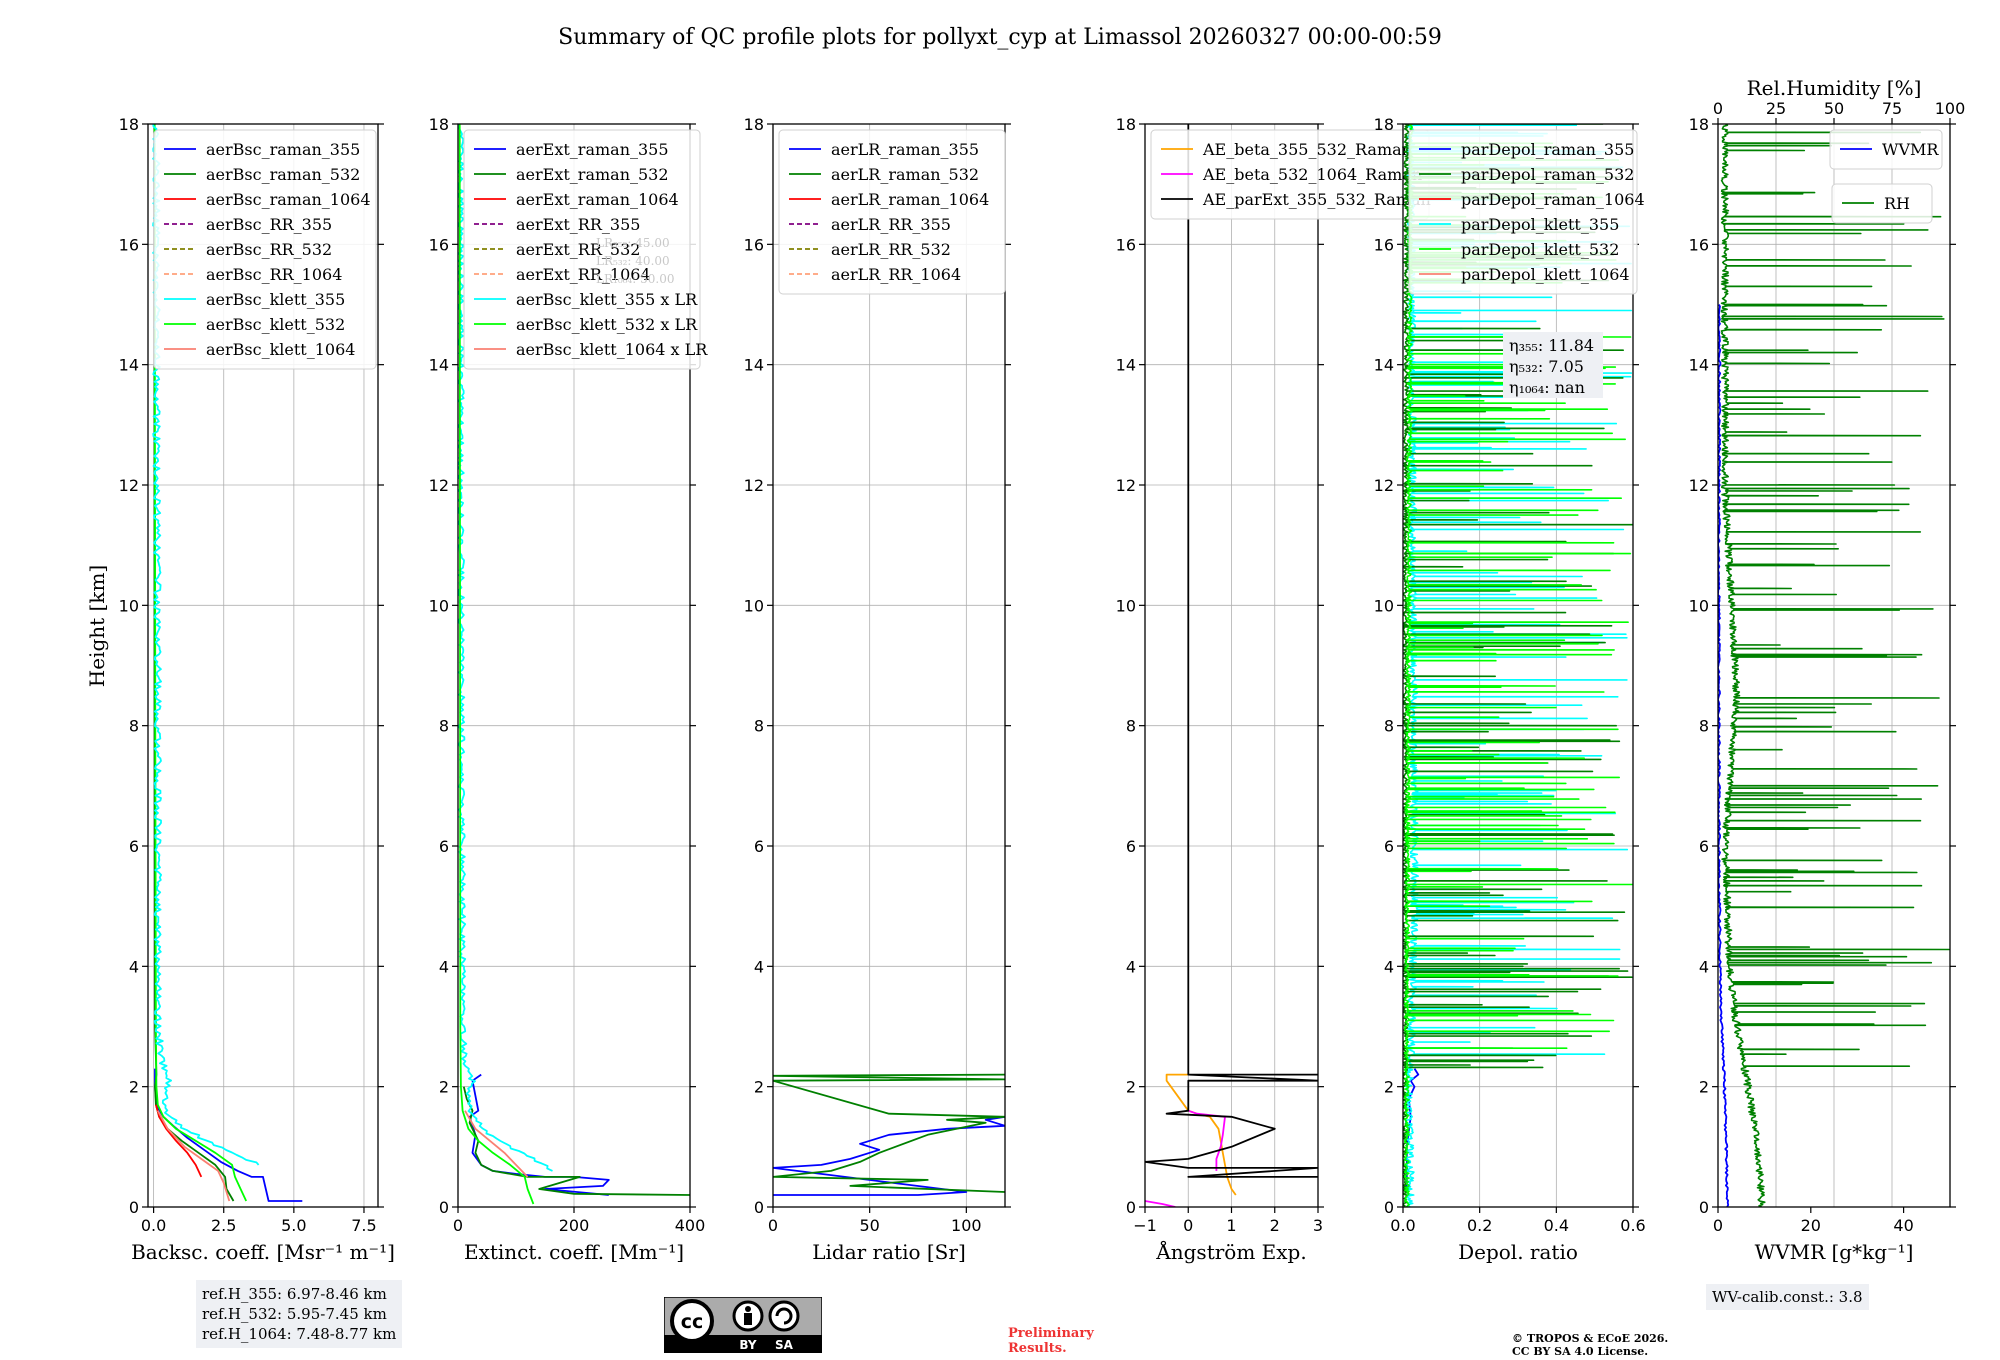  Describe the element at coordinates (607, 299) in the screenshot. I see `legend-label: aerBsc_klett_355 x LR` at that location.